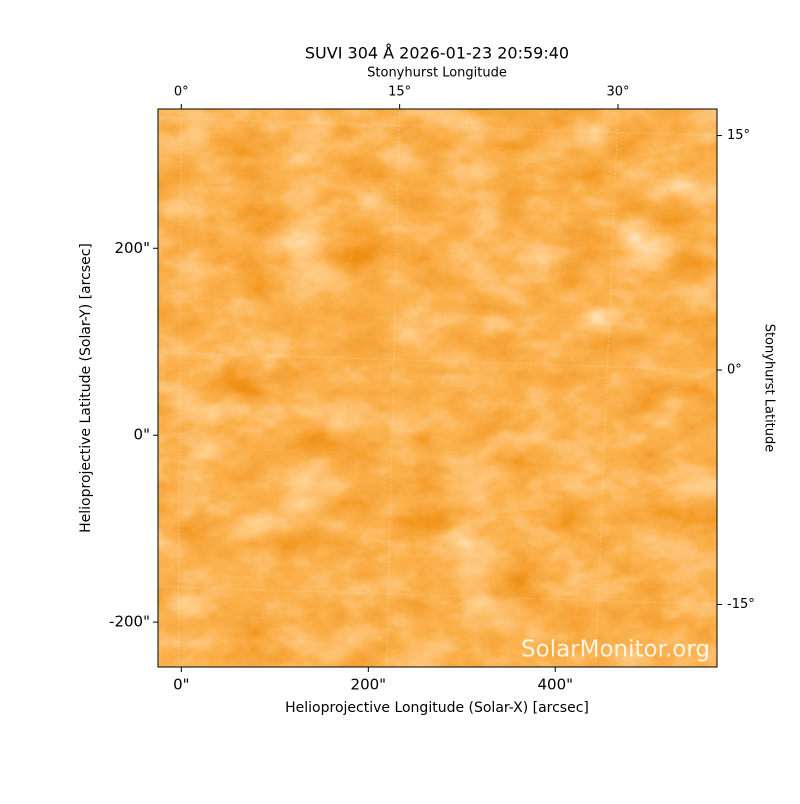 This screenshot has height=804, width=800. I want to click on chart-title: SUVI 304 Å 2026-01-23 20:59:40, so click(437, 53).